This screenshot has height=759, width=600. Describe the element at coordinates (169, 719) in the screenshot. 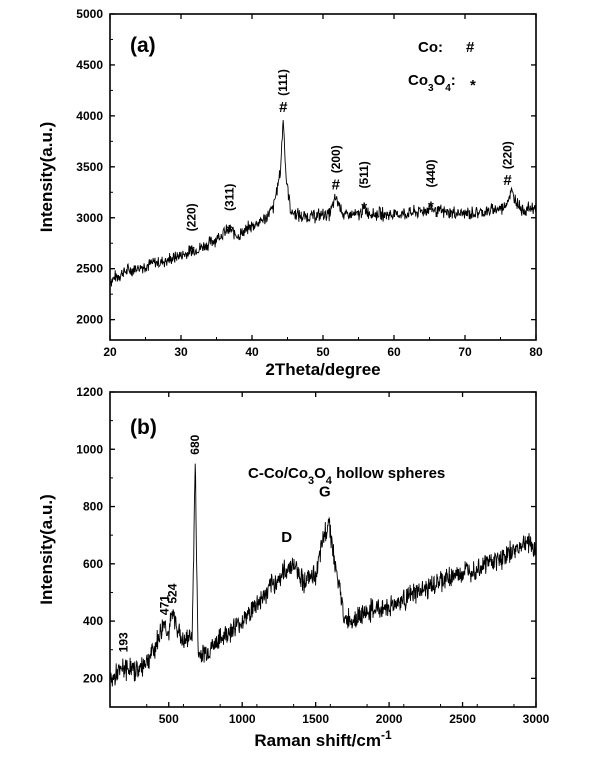

I see `x-tick-label-b: 500` at that location.